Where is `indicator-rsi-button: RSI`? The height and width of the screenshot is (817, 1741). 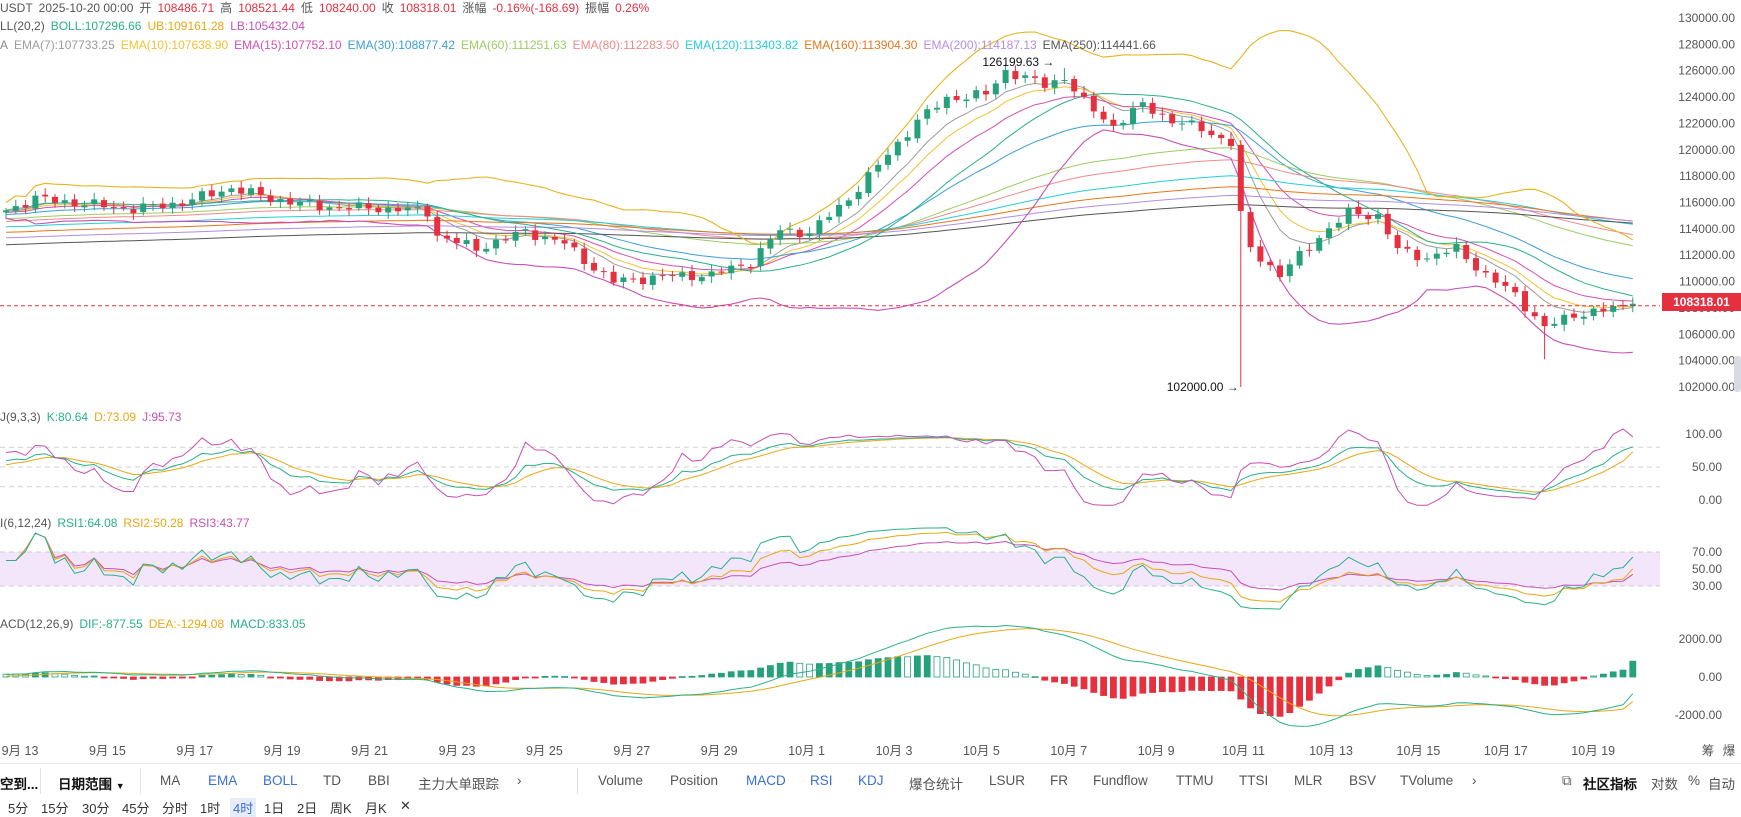 indicator-rsi-button: RSI is located at coordinates (821, 780).